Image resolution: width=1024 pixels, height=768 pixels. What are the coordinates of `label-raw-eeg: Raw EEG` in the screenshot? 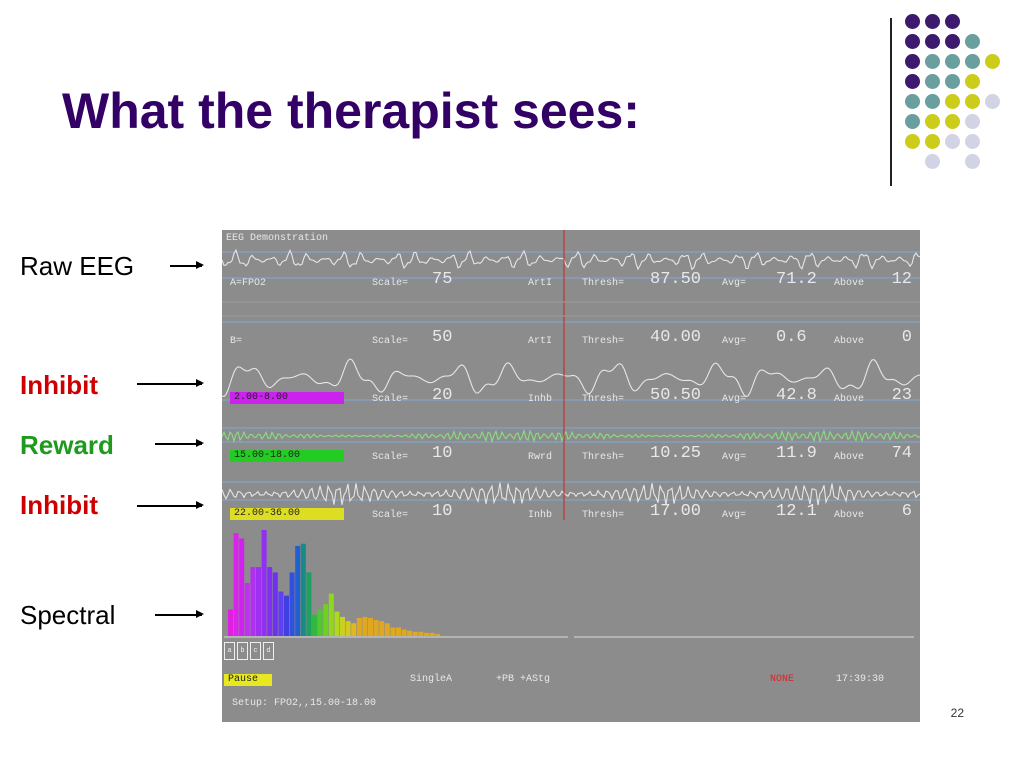 It's located at (77, 266).